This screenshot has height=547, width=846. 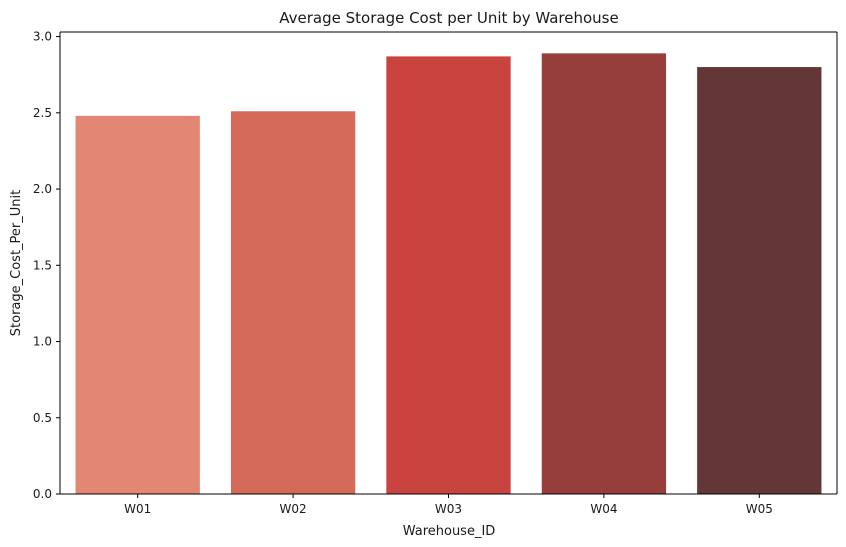 What do you see at coordinates (42, 189) in the screenshot?
I see `y-tick-label: 2.0` at bounding box center [42, 189].